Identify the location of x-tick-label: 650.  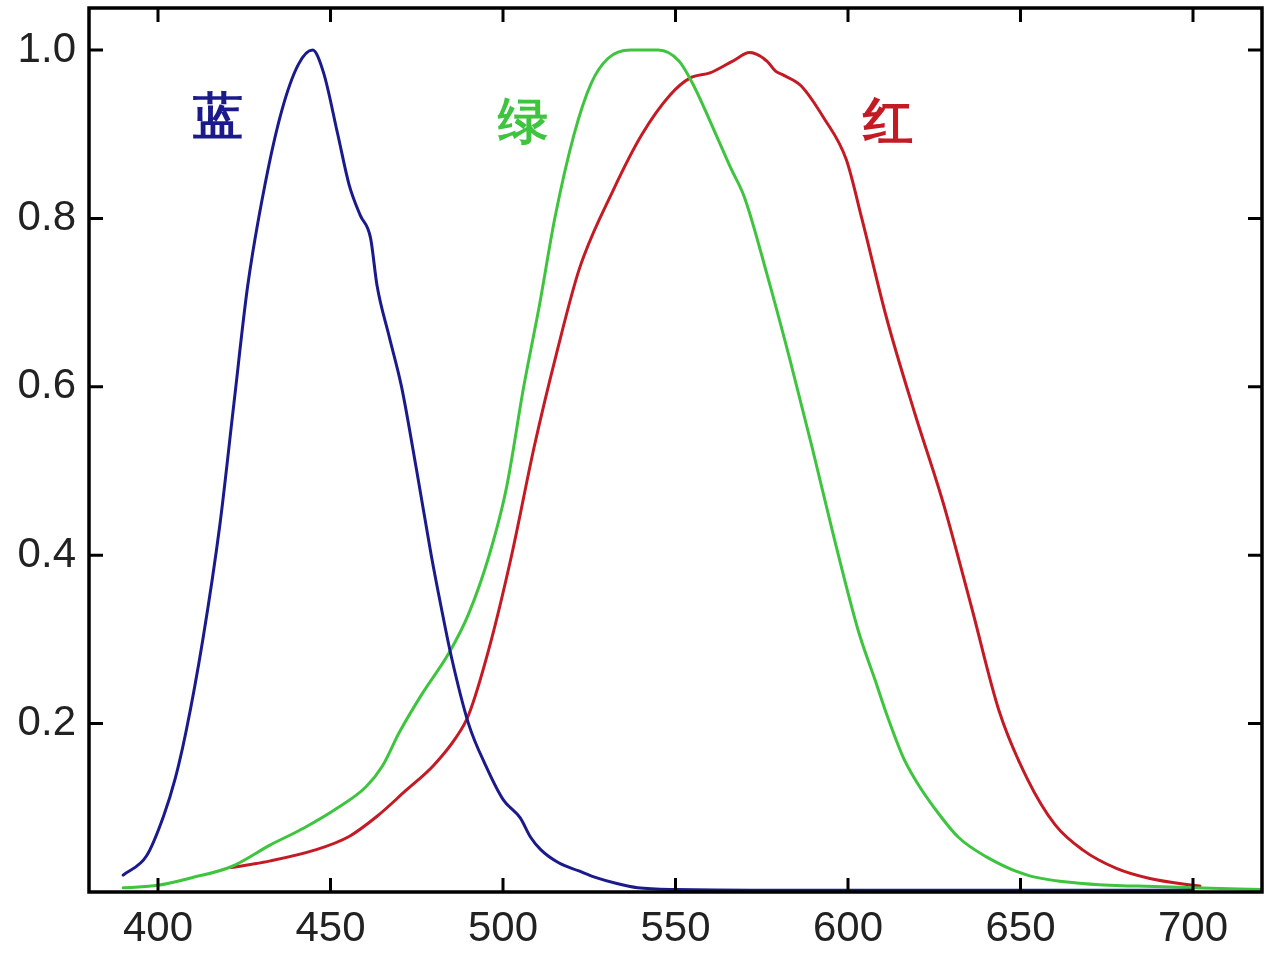
(1020, 926).